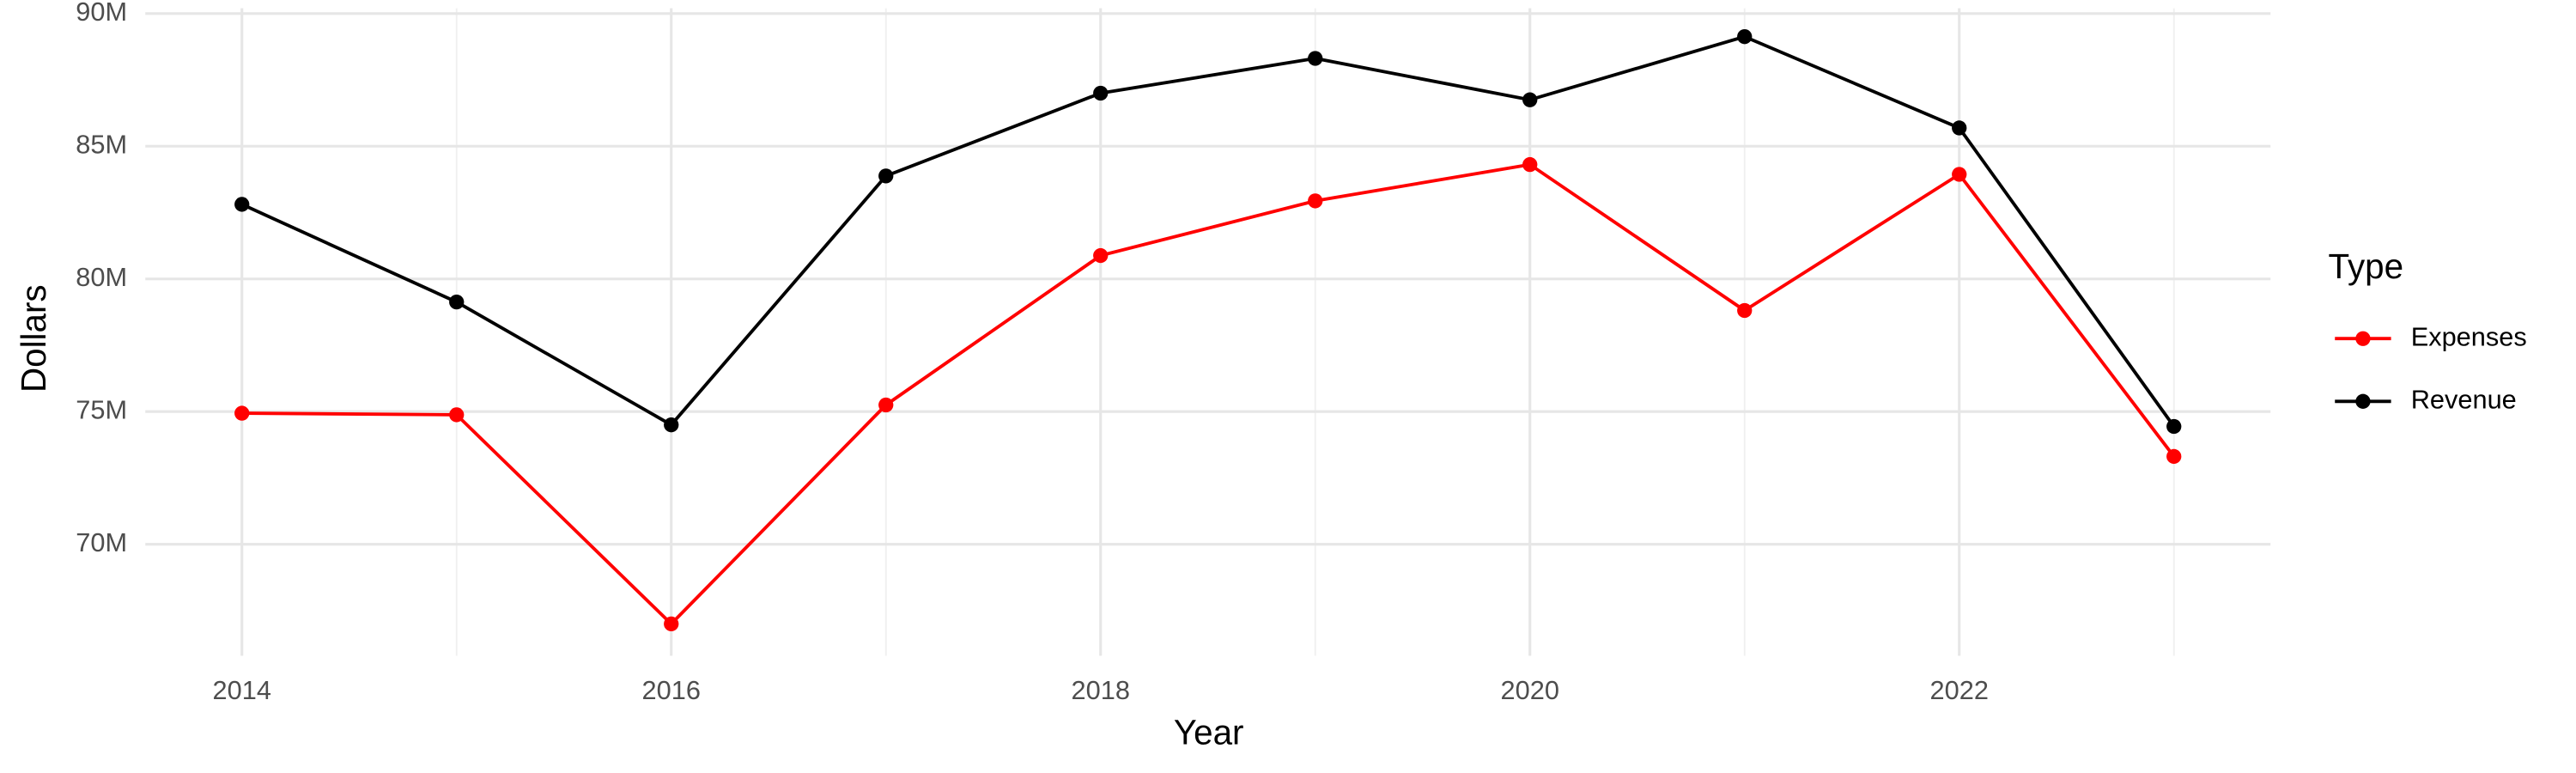  What do you see at coordinates (33, 338) in the screenshot?
I see `y-axis-title: Dollars` at bounding box center [33, 338].